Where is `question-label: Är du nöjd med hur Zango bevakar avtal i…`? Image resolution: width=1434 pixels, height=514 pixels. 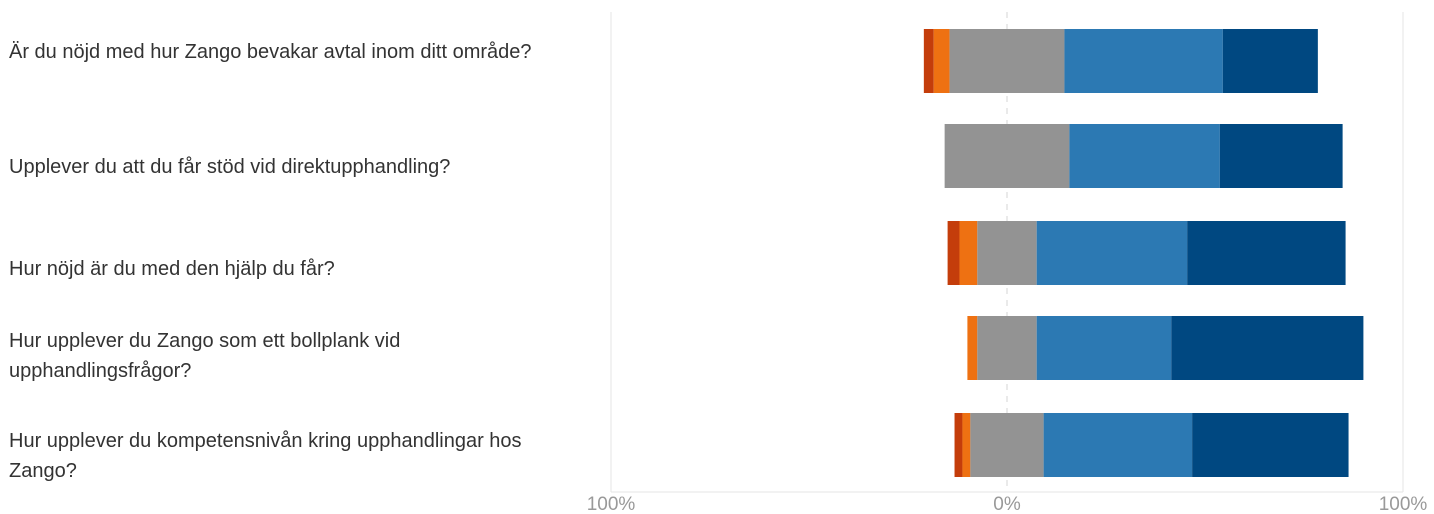 question-label: Är du nöjd med hur Zango bevakar avtal i… is located at coordinates (270, 52).